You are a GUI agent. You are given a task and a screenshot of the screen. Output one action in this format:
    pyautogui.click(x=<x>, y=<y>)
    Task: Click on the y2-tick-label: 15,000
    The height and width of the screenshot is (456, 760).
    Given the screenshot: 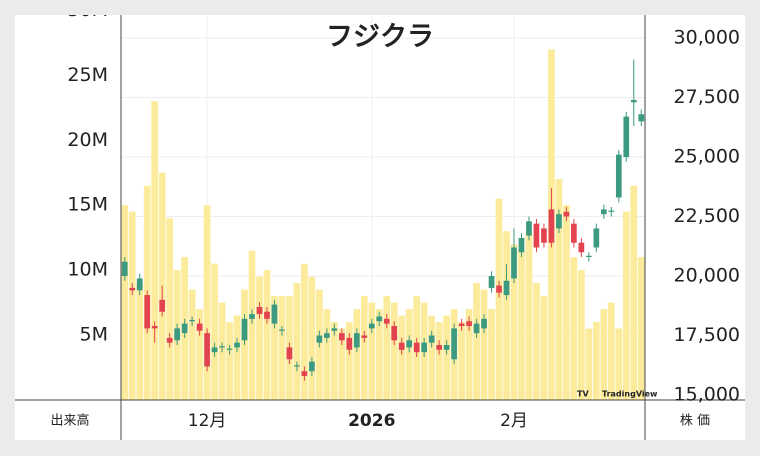 What is the action you would take?
    pyautogui.click(x=707, y=395)
    